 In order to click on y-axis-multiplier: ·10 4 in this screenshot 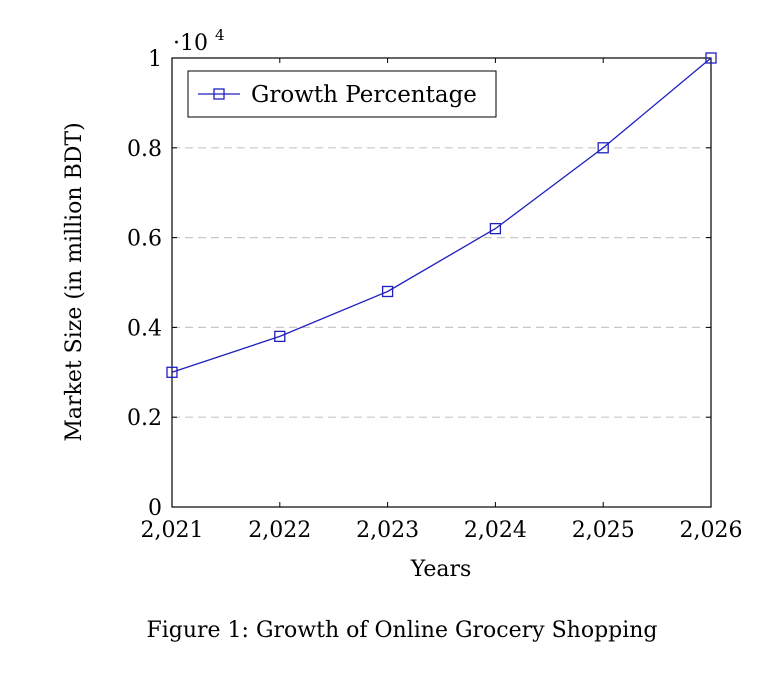, I will do `click(199, 41)`.